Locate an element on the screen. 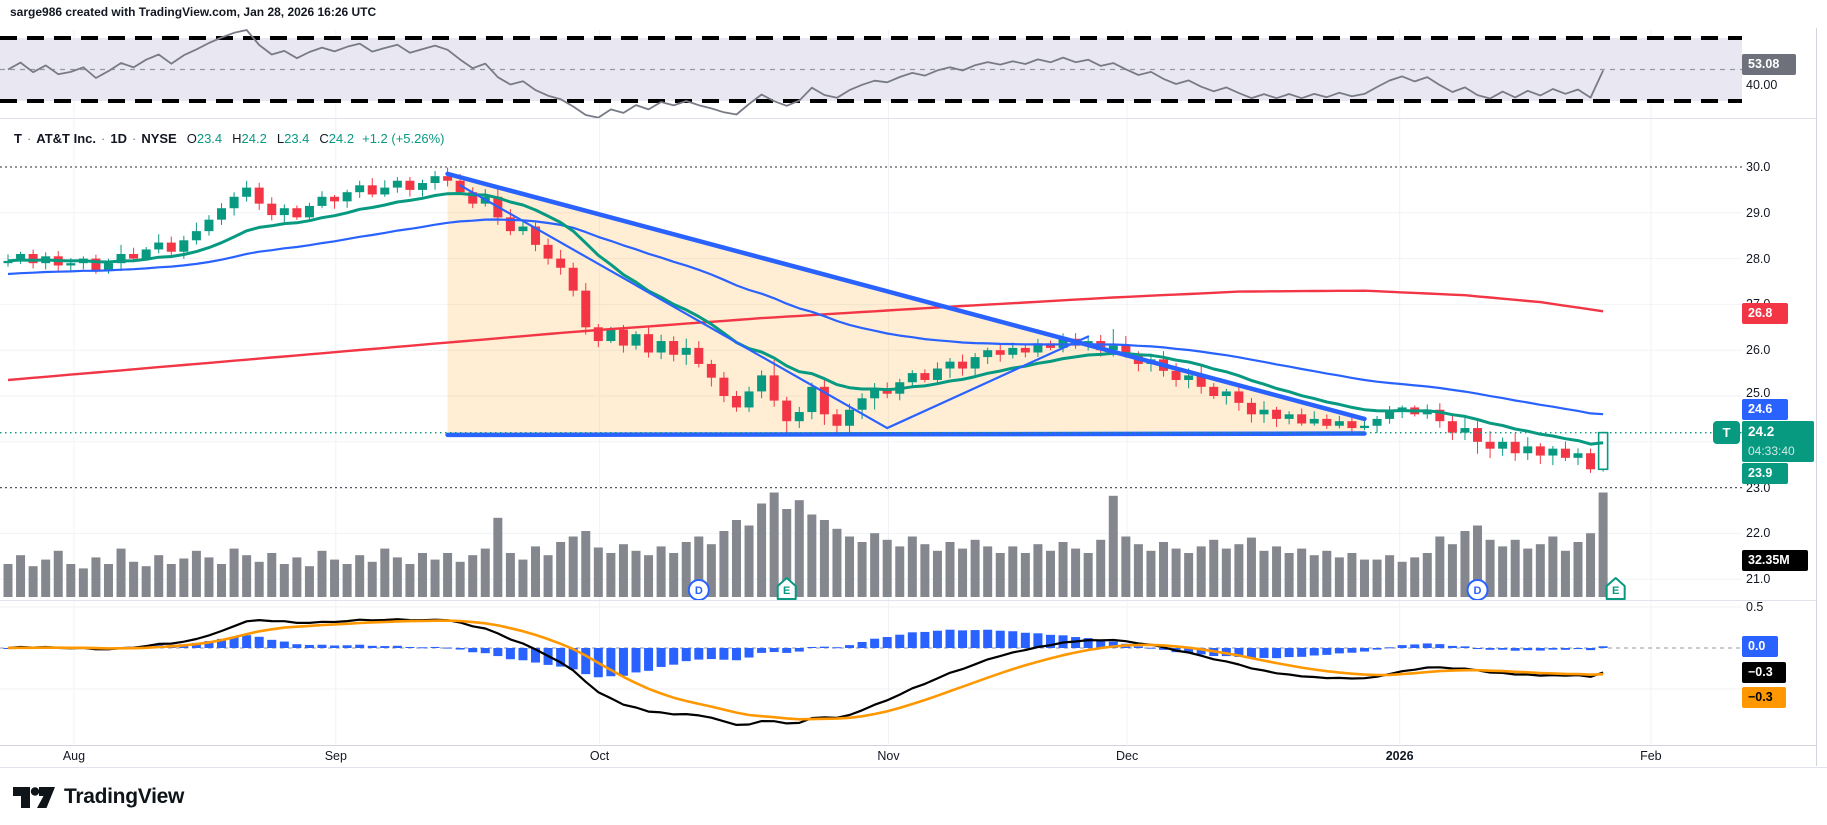  open-label: O is located at coordinates (191, 138).